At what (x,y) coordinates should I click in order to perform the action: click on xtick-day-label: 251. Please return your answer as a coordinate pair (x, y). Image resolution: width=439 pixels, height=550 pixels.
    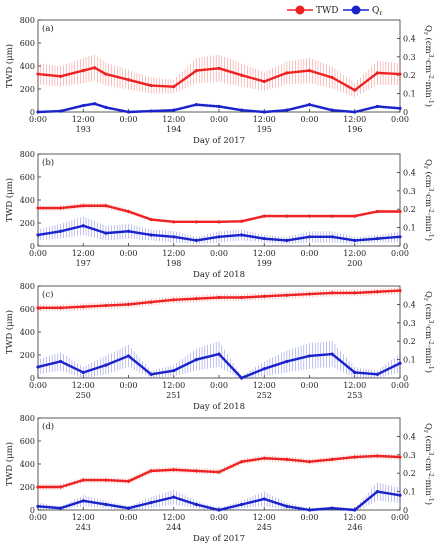
    Looking at the image, I should click on (173, 395).